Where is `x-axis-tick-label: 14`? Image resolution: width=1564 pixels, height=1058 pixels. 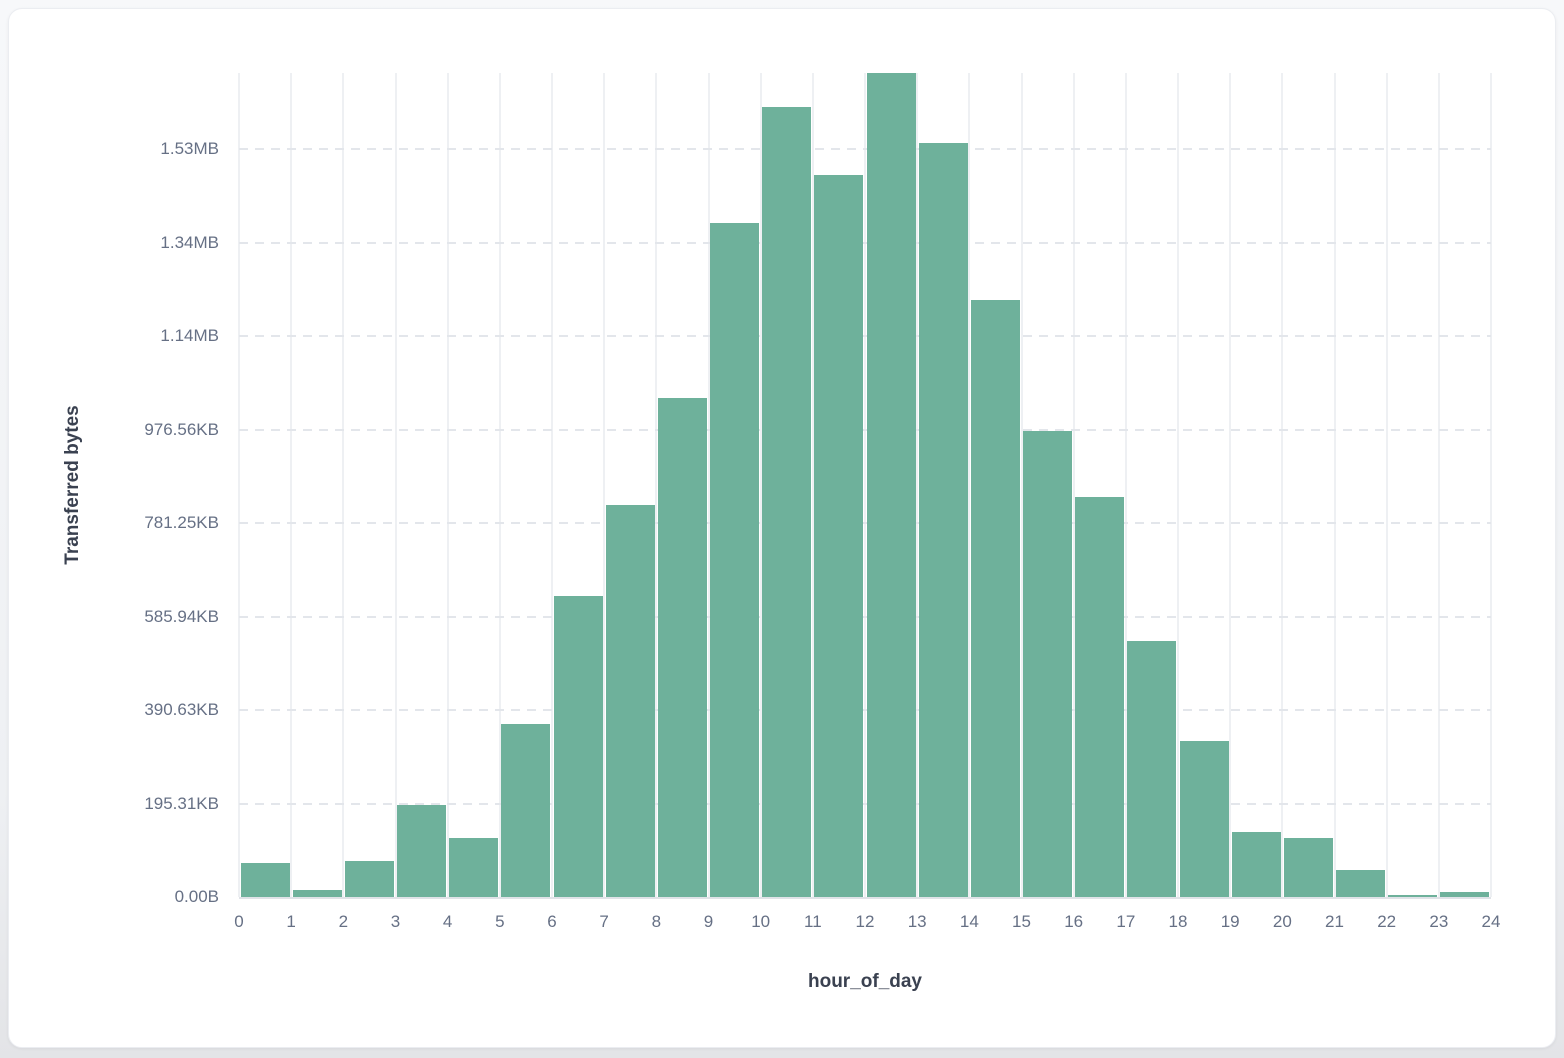
x-axis-tick-label: 14 is located at coordinates (969, 921).